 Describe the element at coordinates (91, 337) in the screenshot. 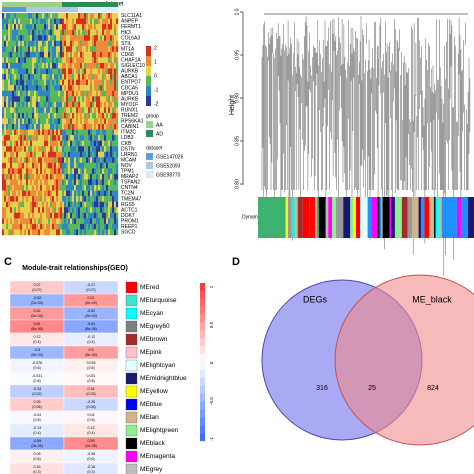

I see `correlation-value: -0.12` at that location.